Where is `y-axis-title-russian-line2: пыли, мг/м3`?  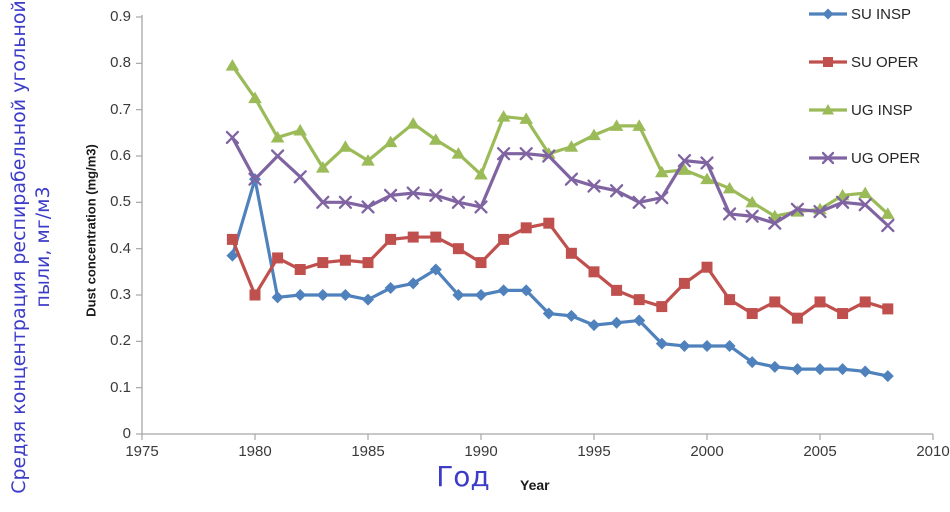
y-axis-title-russian-line2: пыли, мг/м3 is located at coordinates (43, 247).